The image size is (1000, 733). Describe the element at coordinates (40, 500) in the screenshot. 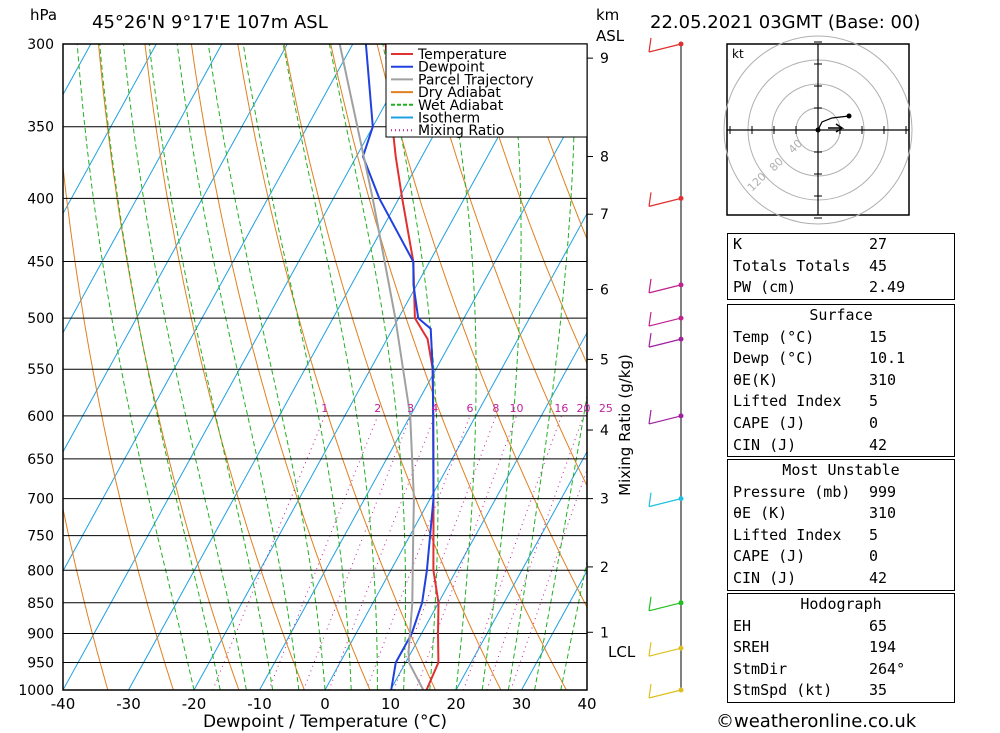

I see `pressure-tick-label: 700` at that location.